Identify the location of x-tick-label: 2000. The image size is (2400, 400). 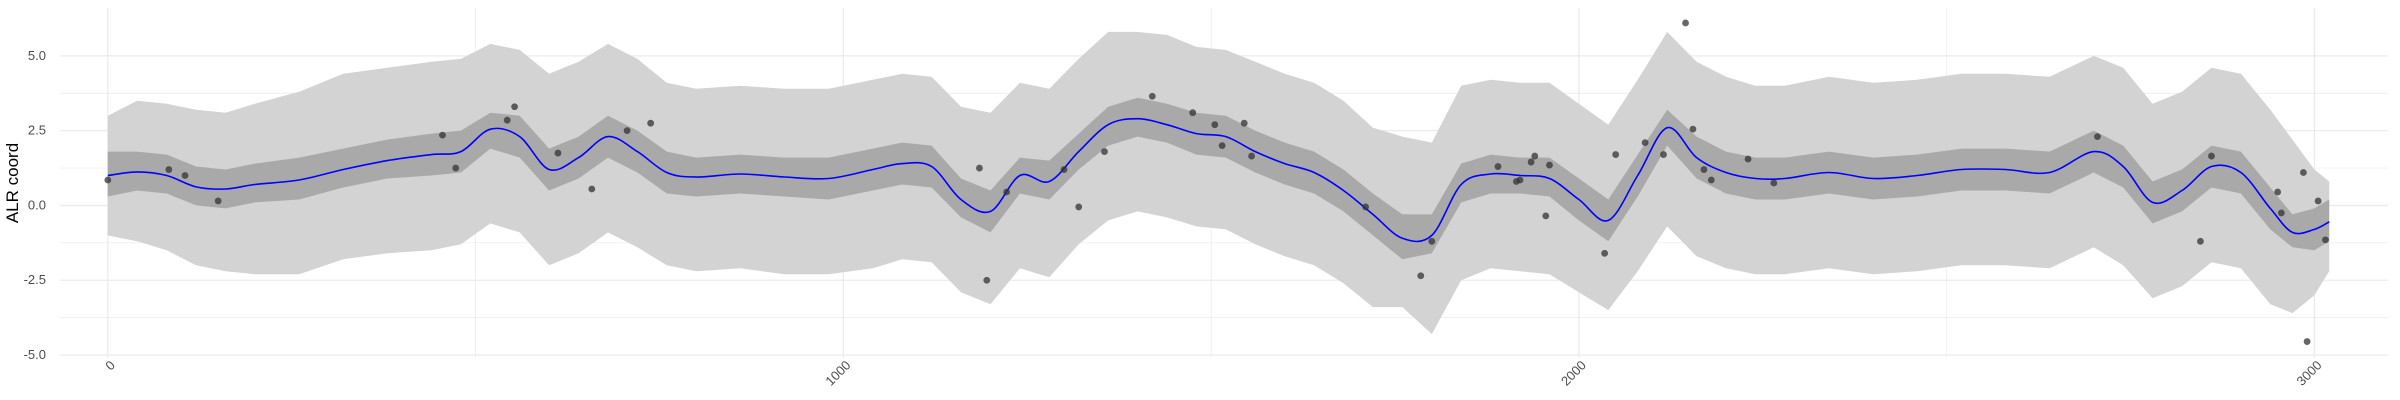
(1573, 373).